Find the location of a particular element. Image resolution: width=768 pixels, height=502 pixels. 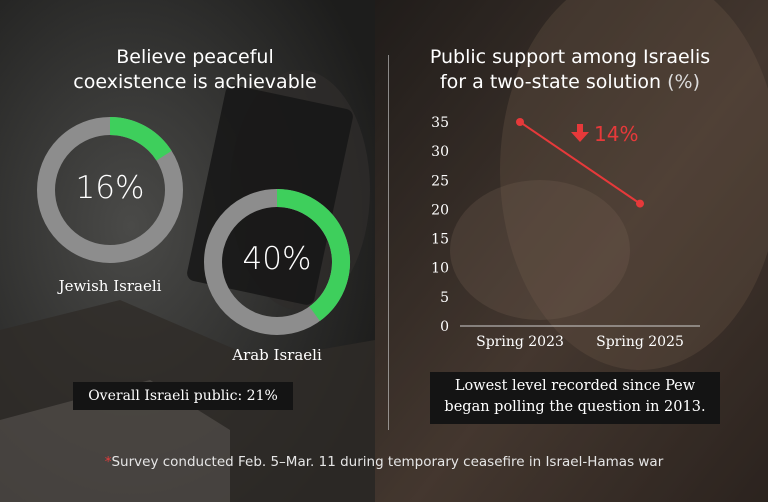

y-tick-label: 15 is located at coordinates (440, 240).